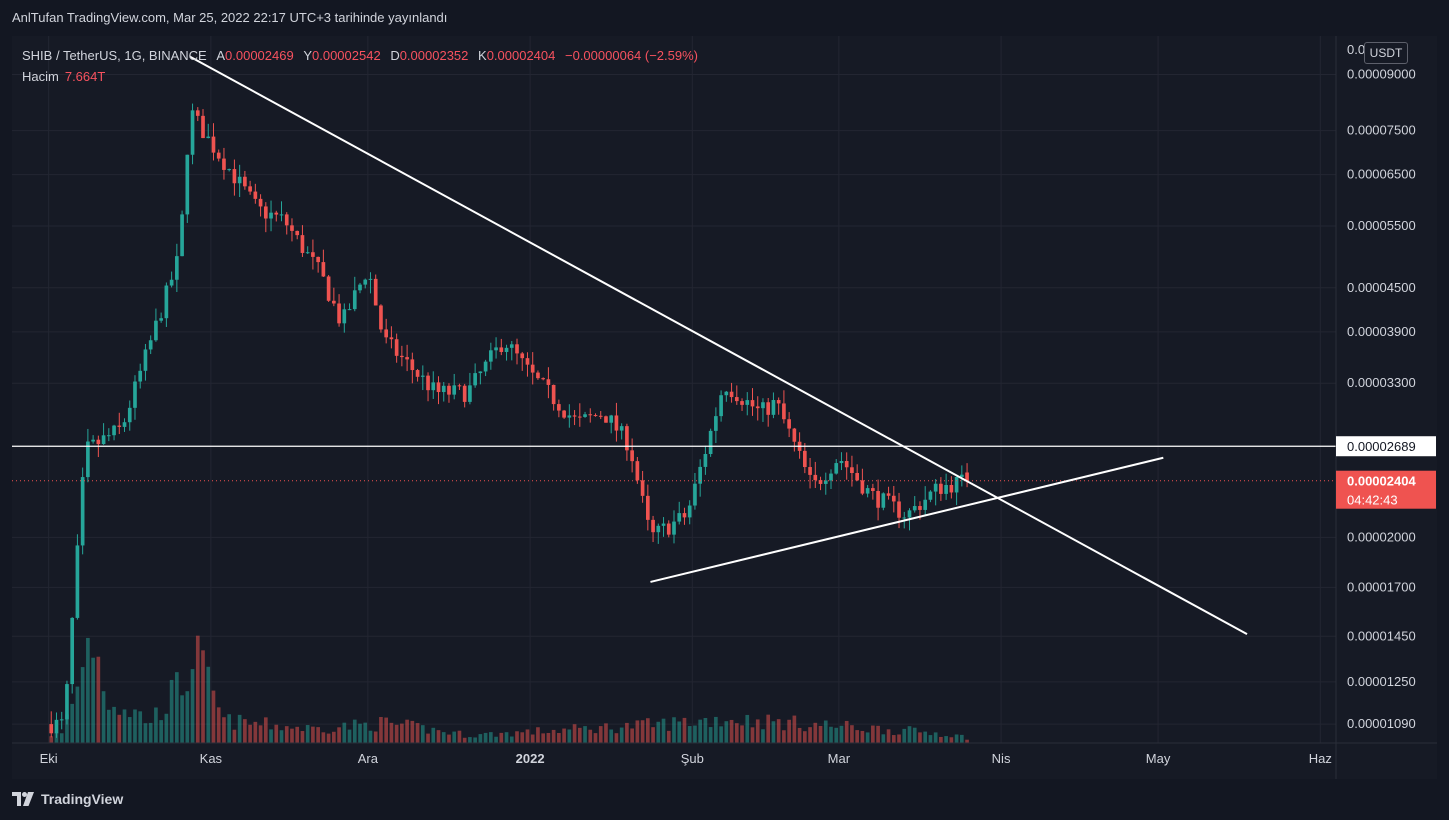  Describe the element at coordinates (114, 55) in the screenshot. I see `symbol-label: SHIB / TetherUS, 1G, BINANCE` at that location.